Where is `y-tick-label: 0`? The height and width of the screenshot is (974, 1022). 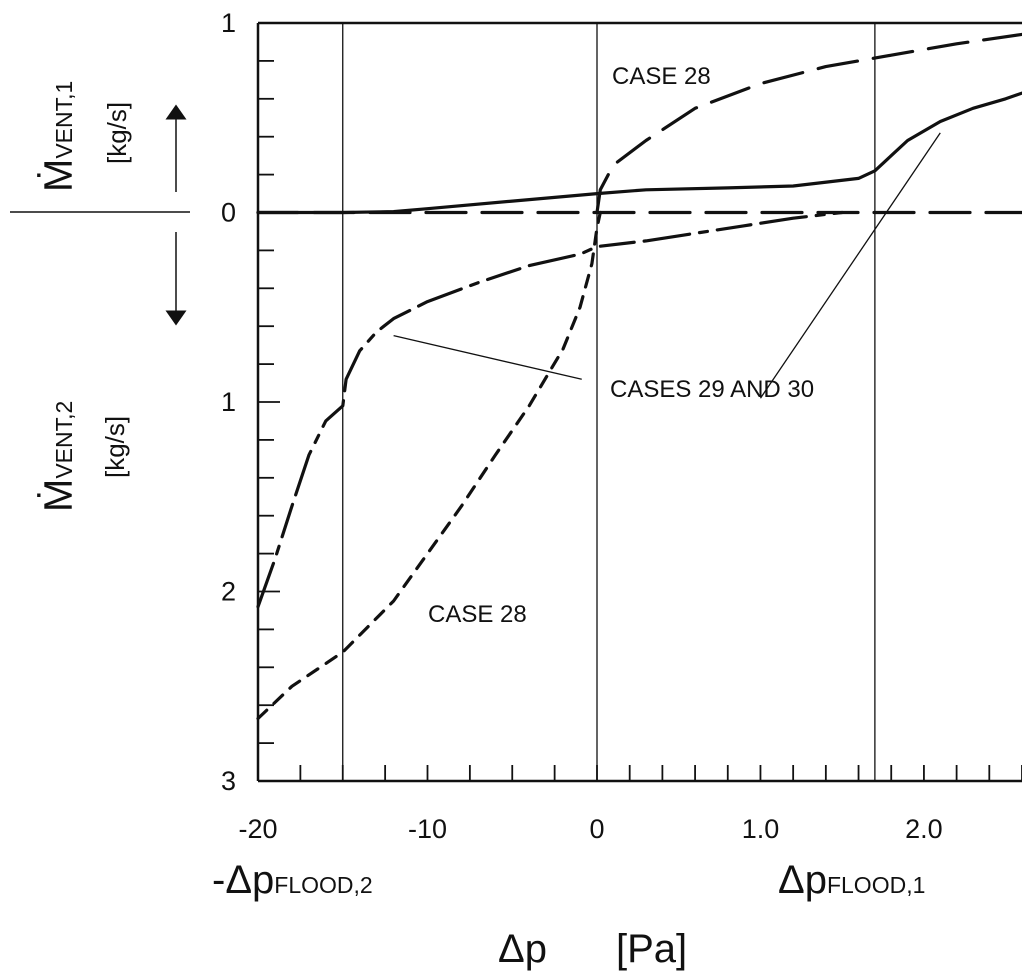 y-tick-label: 0 is located at coordinates (228, 213).